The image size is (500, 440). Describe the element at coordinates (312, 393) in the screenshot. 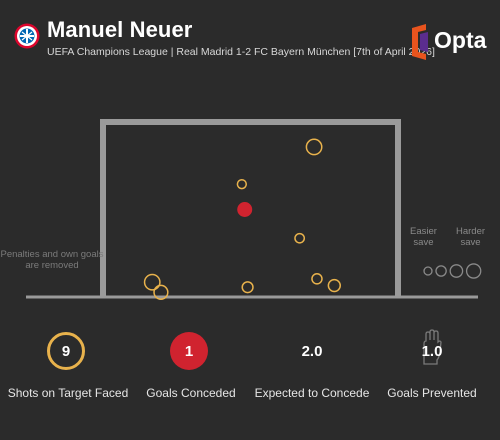

I see `expected-to-concede-label: Expected to Concede` at that location.